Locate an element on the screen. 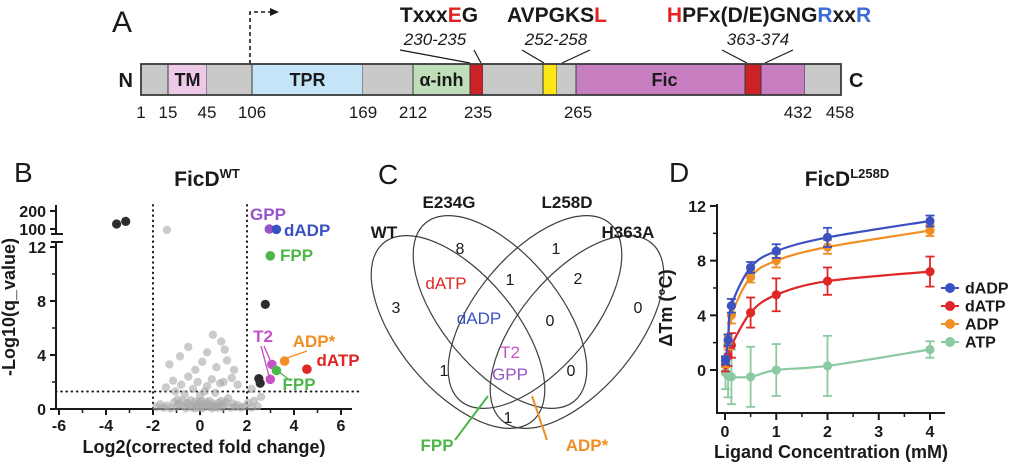  venn-region-value: 8 is located at coordinates (460, 249).